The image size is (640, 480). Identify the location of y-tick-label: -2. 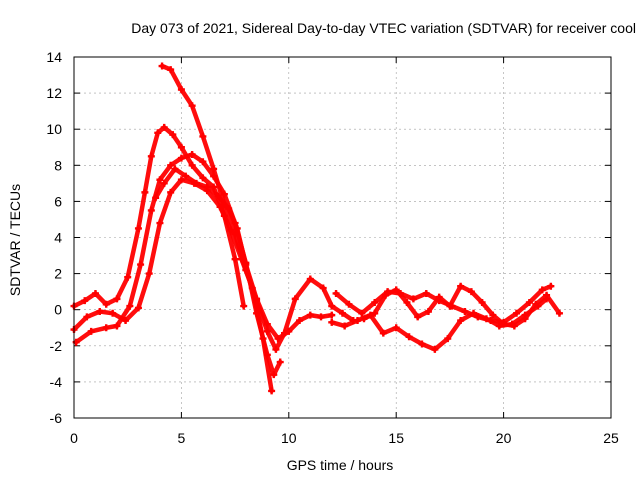
(56, 346).